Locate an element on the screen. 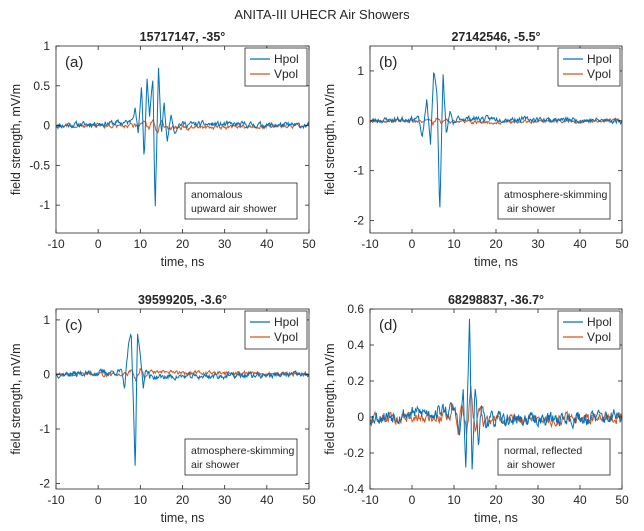  figure-title: ANITA-III UHECR Air Showers is located at coordinates (322, 14).